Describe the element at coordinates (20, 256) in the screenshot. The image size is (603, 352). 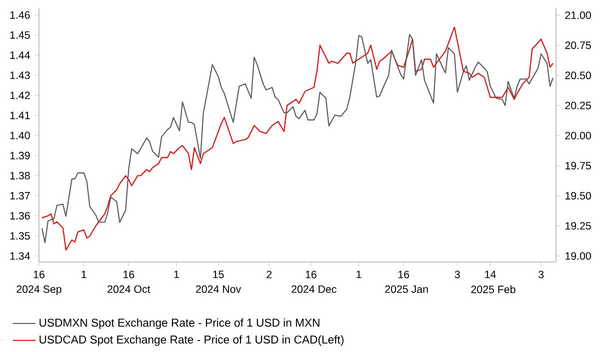
I see `y-tick-label: 1.34` at that location.